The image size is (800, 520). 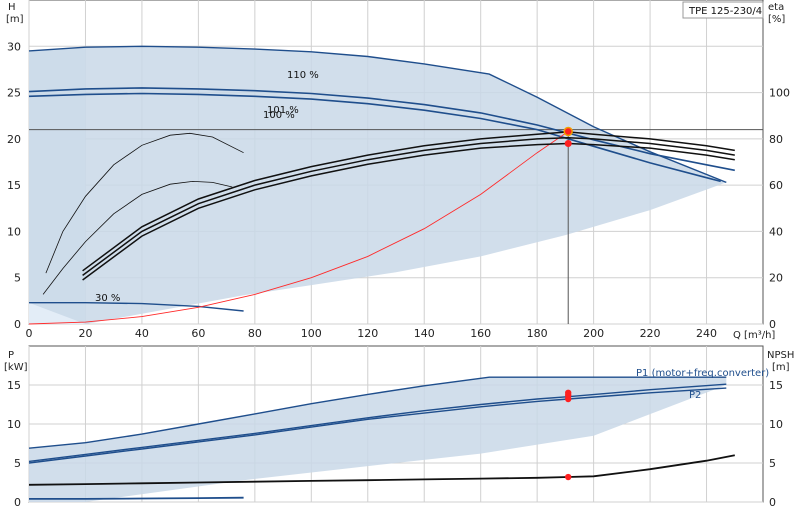 I want to click on model-title: TPE 125-230/4, so click(x=725, y=11).